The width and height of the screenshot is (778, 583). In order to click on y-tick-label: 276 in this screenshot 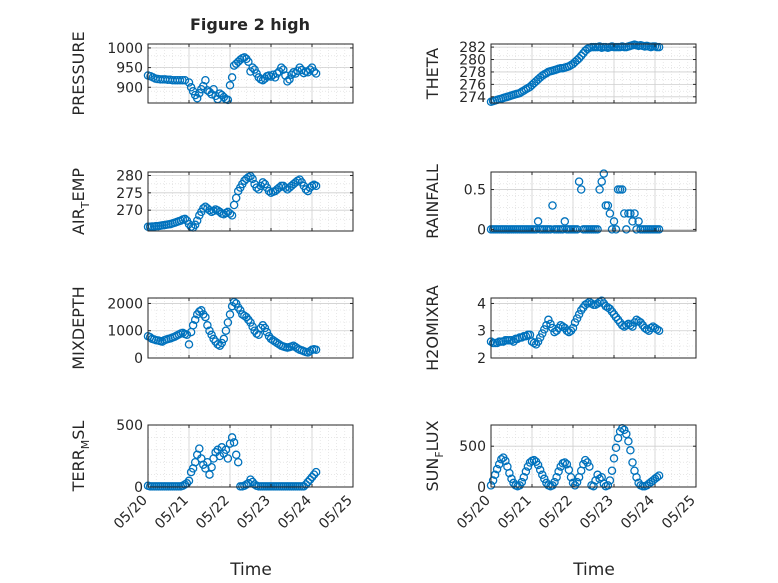, I will do `click(472, 85)`.